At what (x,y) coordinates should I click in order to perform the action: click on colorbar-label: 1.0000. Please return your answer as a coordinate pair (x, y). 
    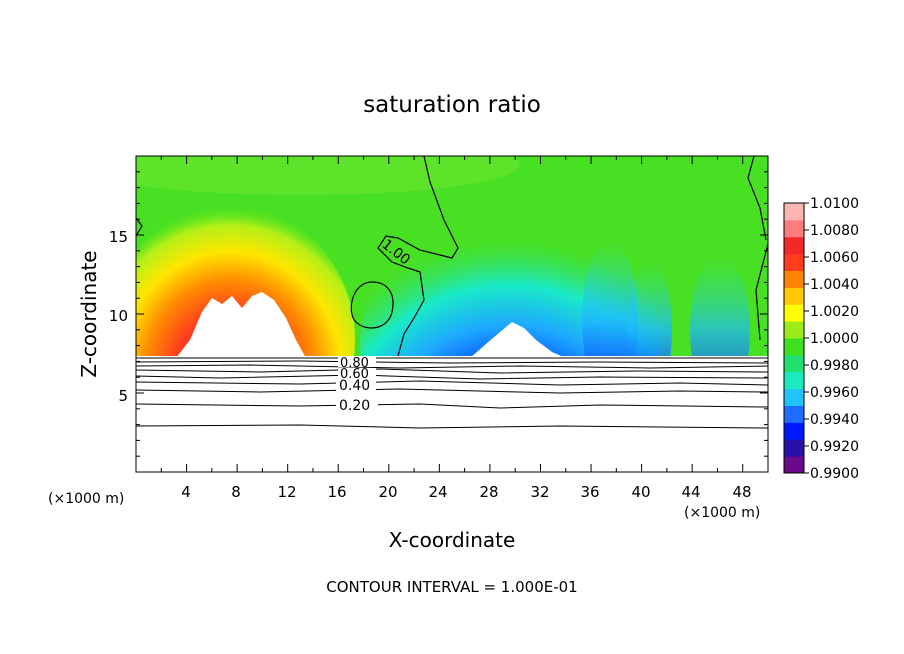
    Looking at the image, I should click on (834, 339).